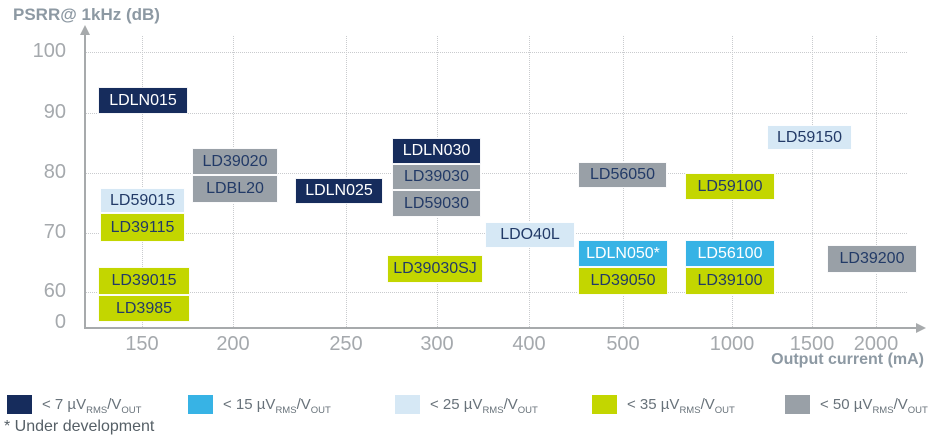  I want to click on product-box: LDBL20, so click(235, 189).